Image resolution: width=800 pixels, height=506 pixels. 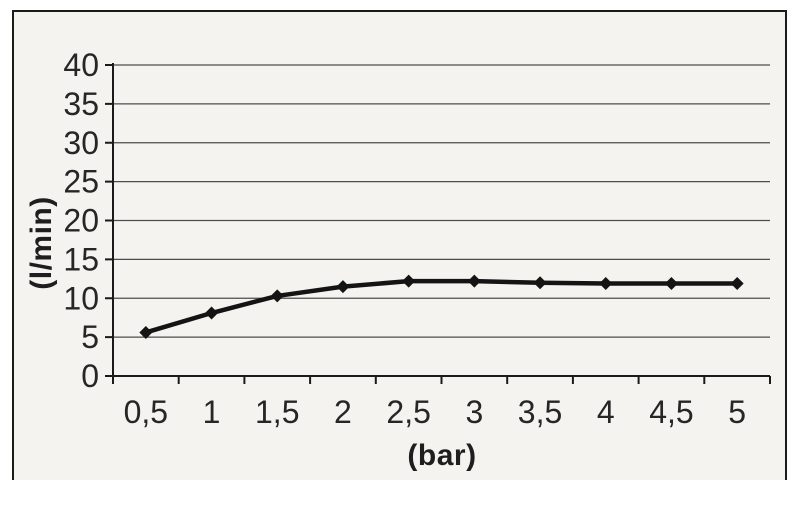 What do you see at coordinates (737, 412) in the screenshot?
I see `x-tick-label: 5` at bounding box center [737, 412].